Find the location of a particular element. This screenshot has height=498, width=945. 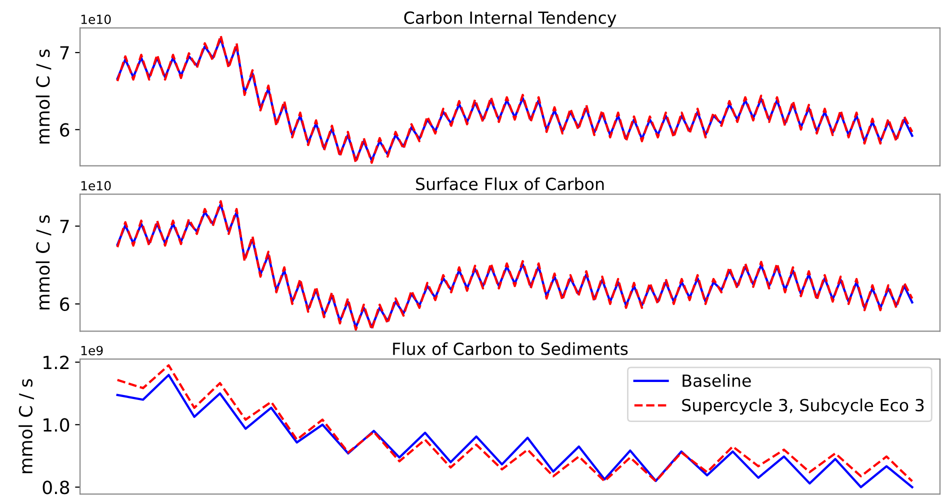

legend-label: Supercycle 3, Subcycle Eco 3 is located at coordinates (803, 406).